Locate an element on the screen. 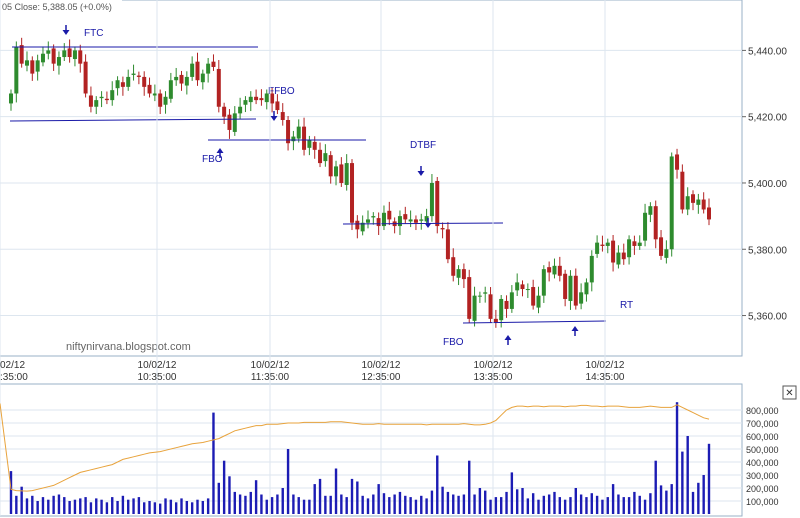  annotation-rt: RT is located at coordinates (626, 305).